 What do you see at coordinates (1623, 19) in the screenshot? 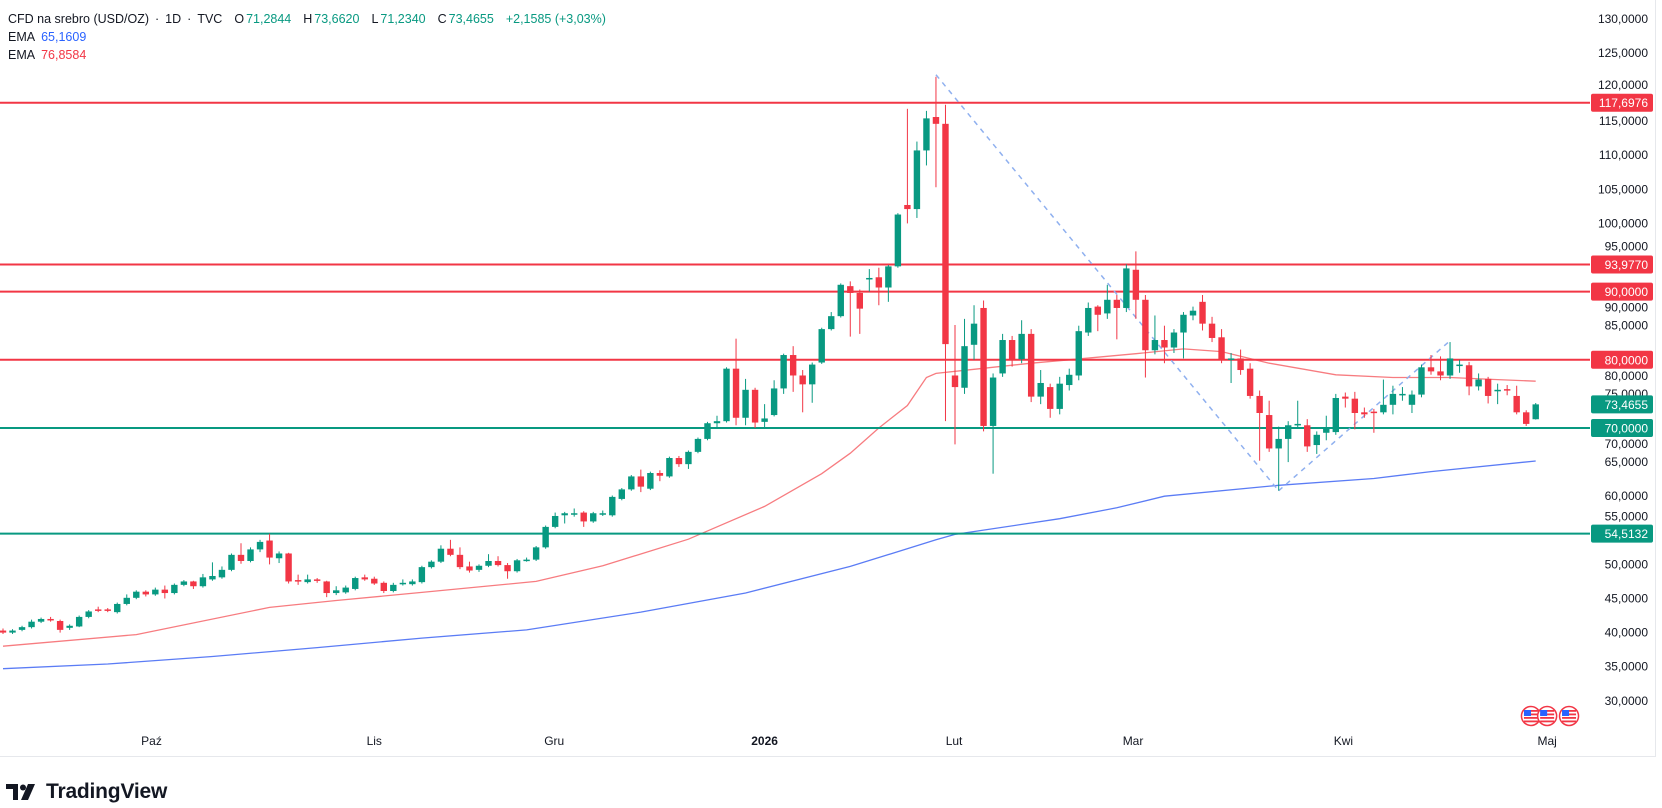
I see `price-tick-label: 130,0000` at bounding box center [1623, 19].